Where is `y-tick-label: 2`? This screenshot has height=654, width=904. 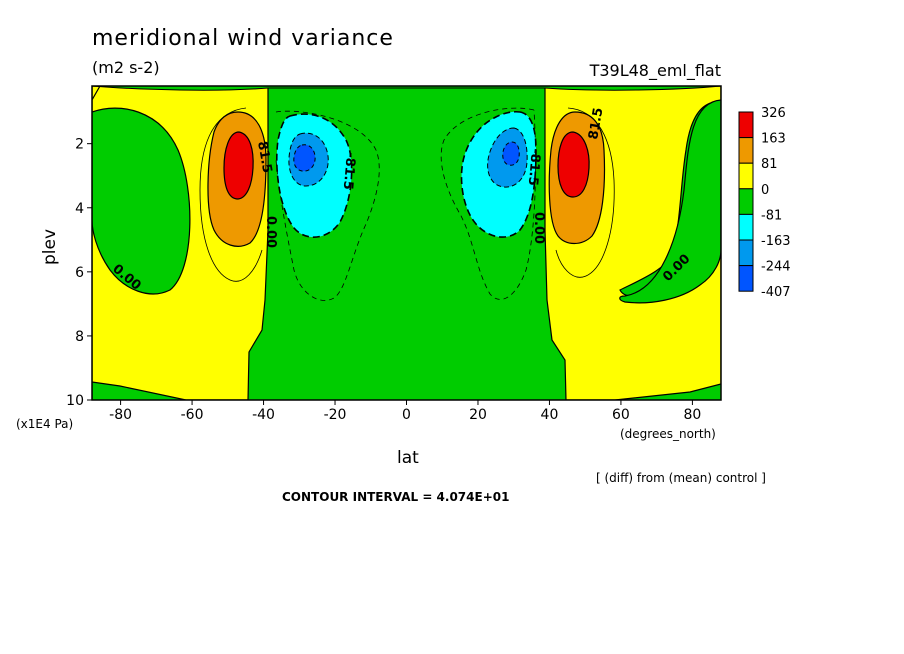
y-tick-label: 2 is located at coordinates (79, 145).